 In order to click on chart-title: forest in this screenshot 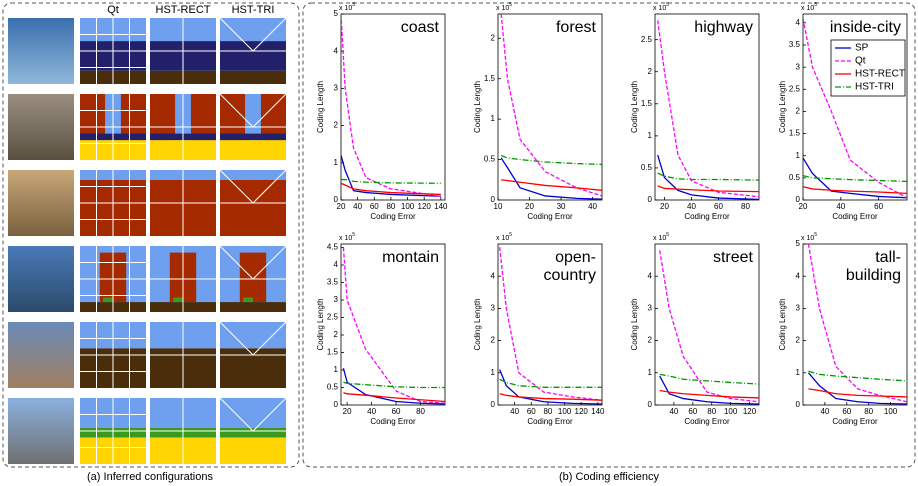, I will do `click(576, 27)`.